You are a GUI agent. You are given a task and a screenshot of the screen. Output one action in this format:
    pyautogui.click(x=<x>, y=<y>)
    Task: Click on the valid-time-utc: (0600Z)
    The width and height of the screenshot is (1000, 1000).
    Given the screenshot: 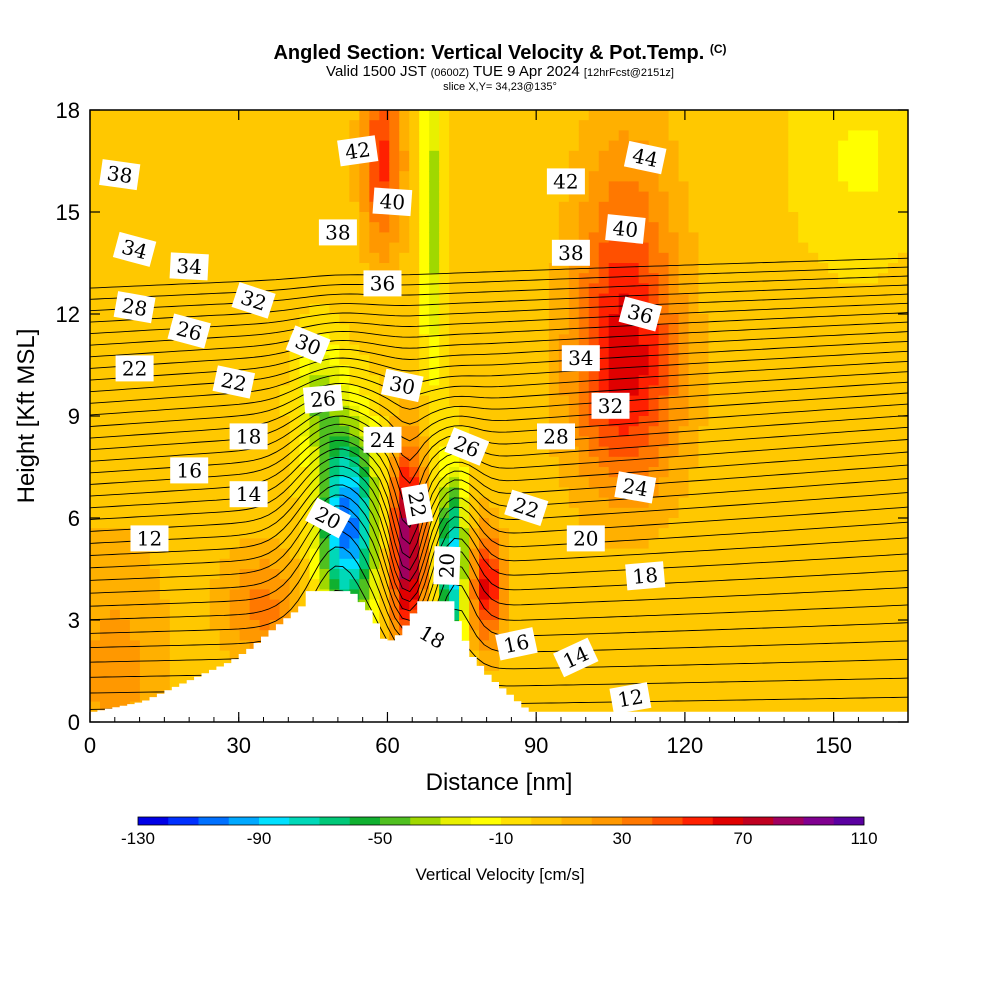 What is the action you would take?
    pyautogui.click(x=450, y=73)
    